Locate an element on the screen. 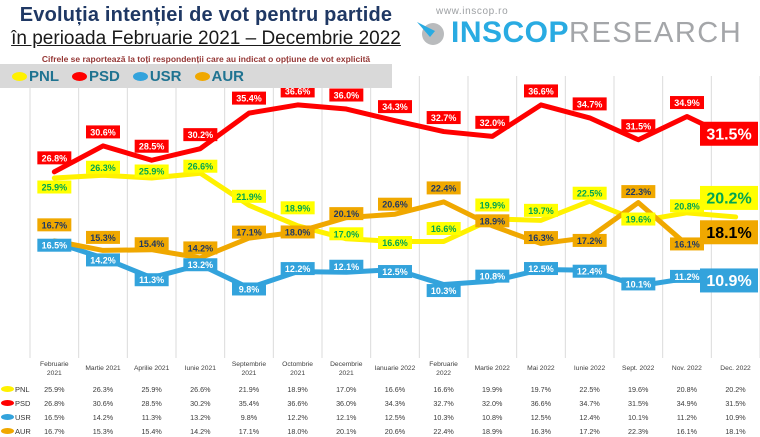 The height and width of the screenshot is (437, 760). table-value-cell: 20.1% is located at coordinates (346, 431).